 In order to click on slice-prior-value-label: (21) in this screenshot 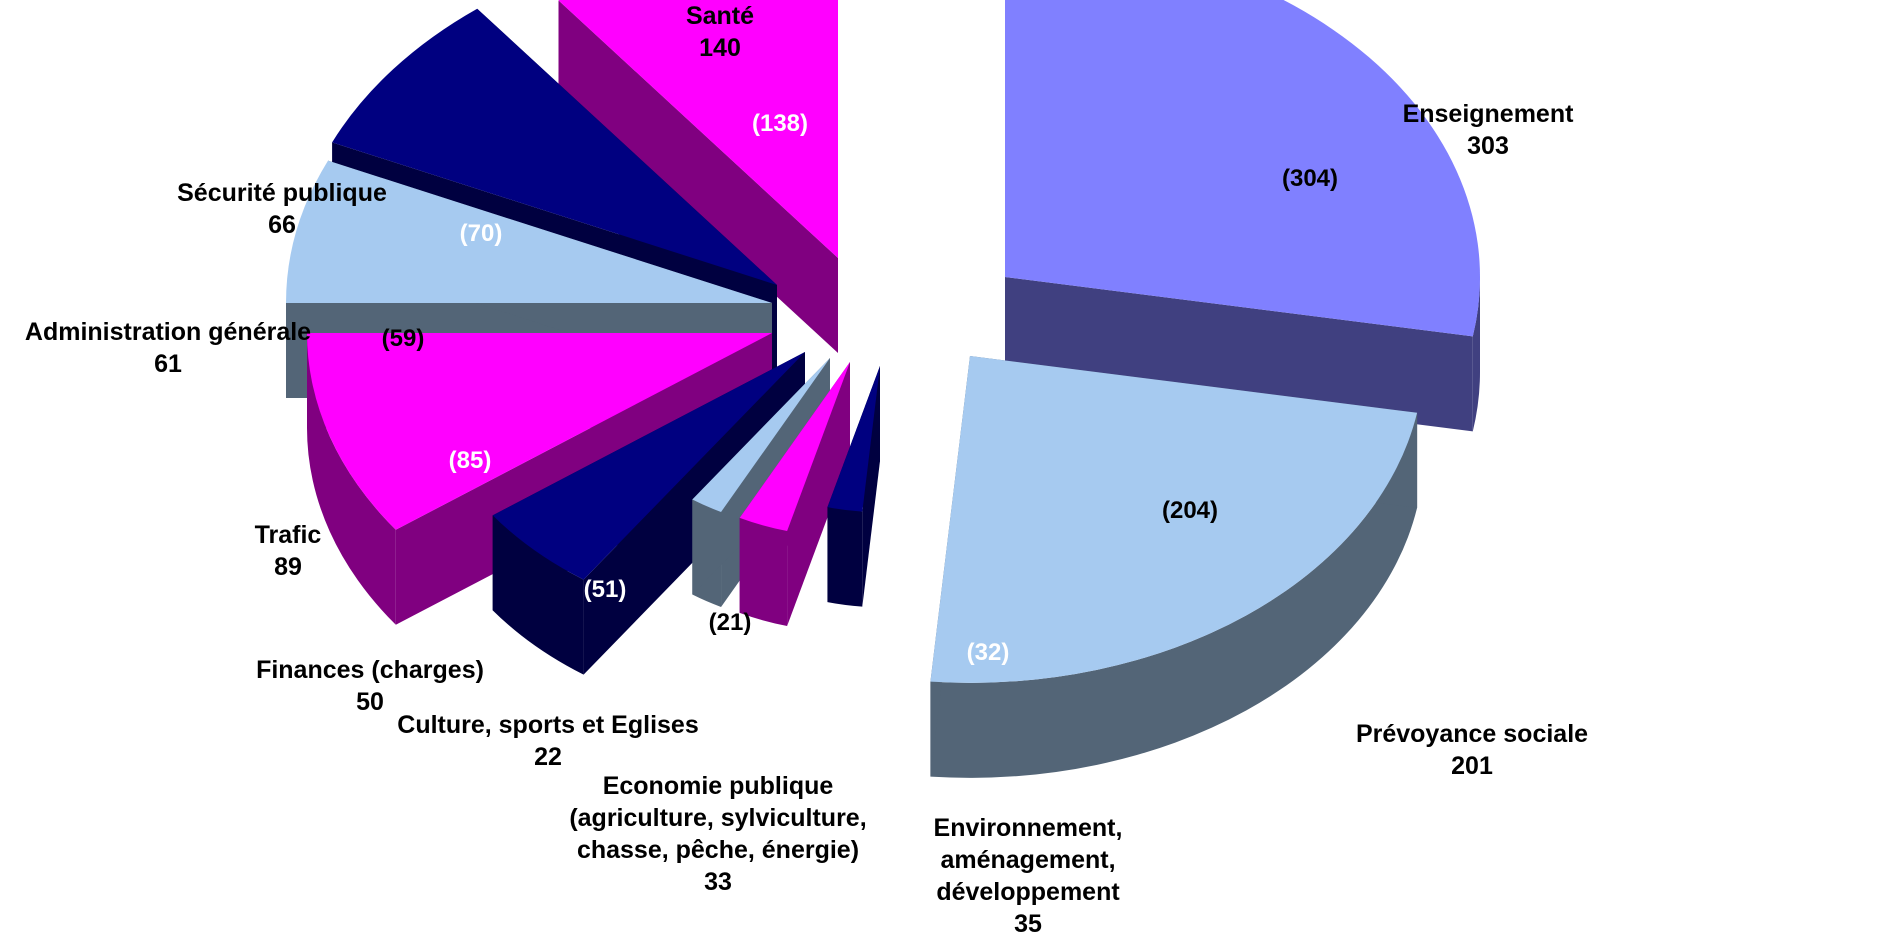, I will do `click(730, 622)`.